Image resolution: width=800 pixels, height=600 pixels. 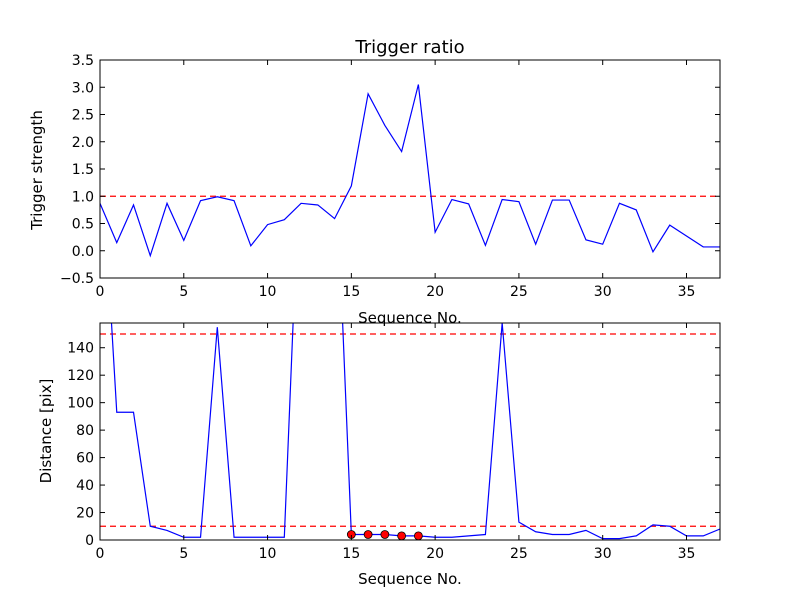 I want to click on y-tick-label: 1.0, so click(x=83, y=197).